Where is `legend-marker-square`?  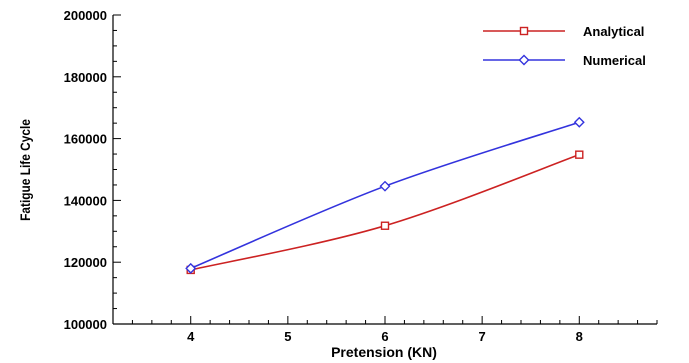 legend-marker-square is located at coordinates (524, 31).